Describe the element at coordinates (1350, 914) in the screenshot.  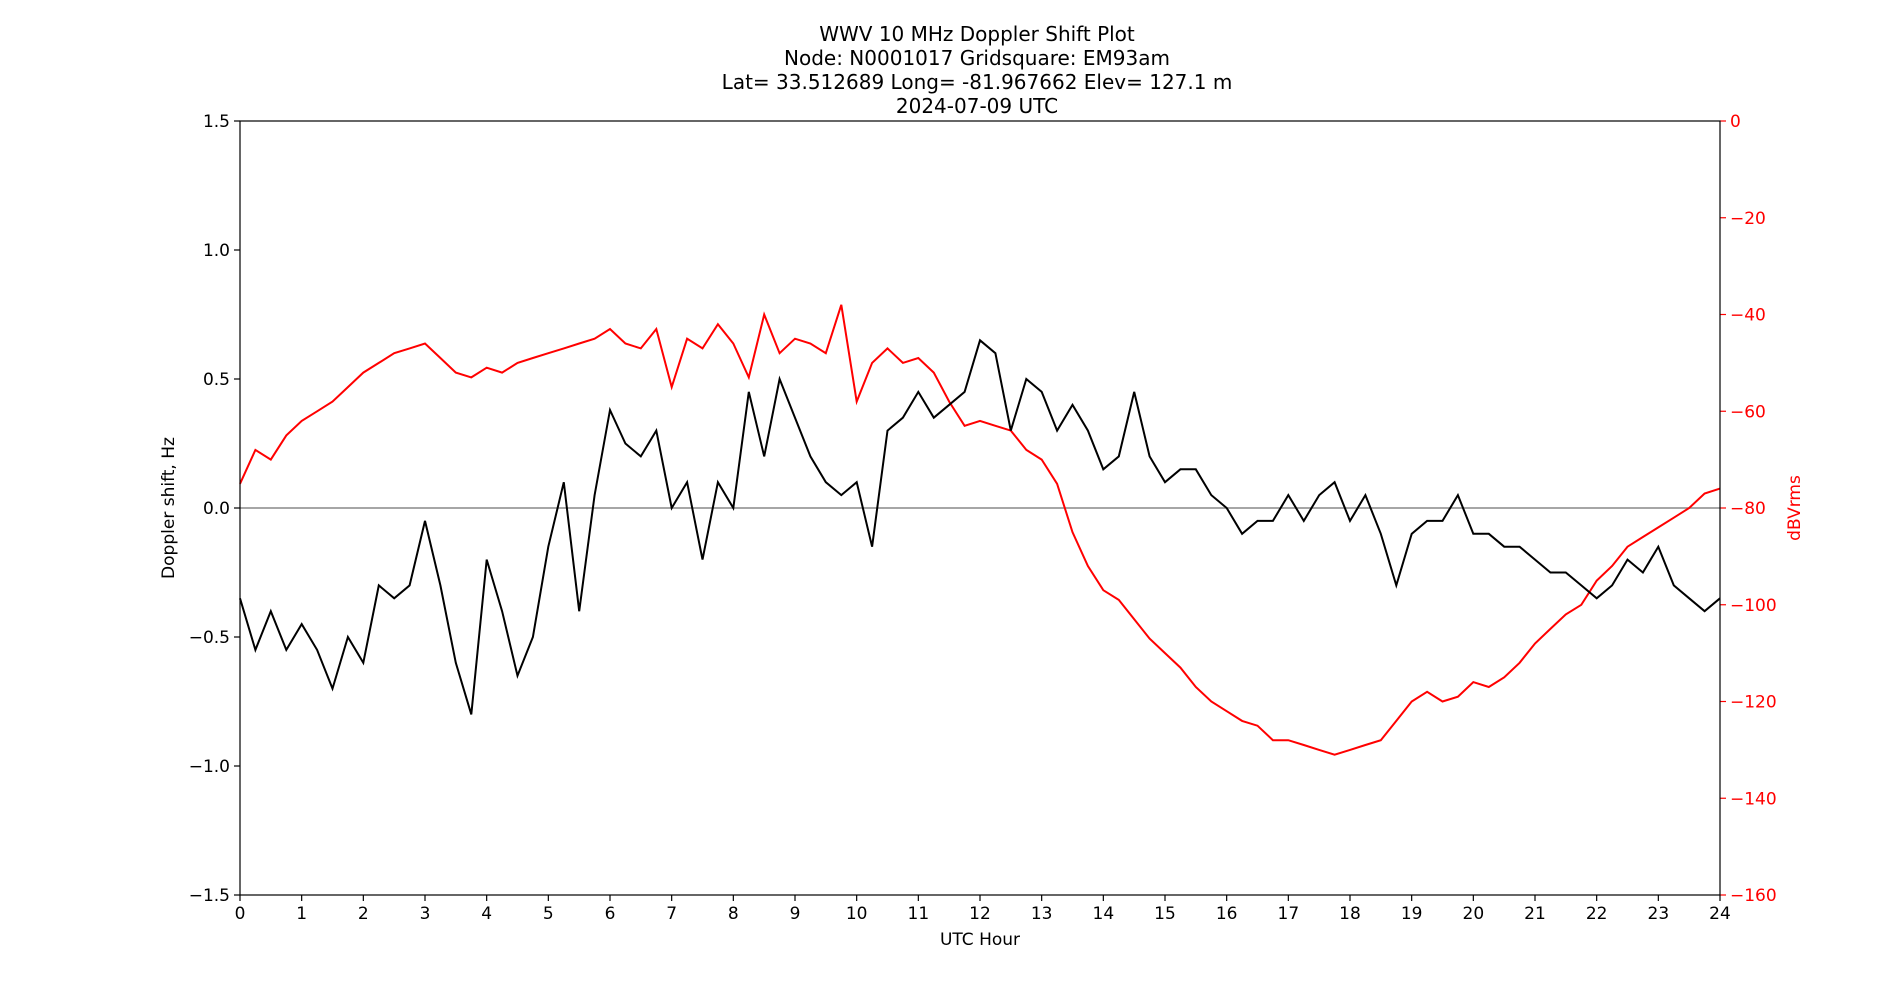
I see `x-tick-label: 18` at that location.